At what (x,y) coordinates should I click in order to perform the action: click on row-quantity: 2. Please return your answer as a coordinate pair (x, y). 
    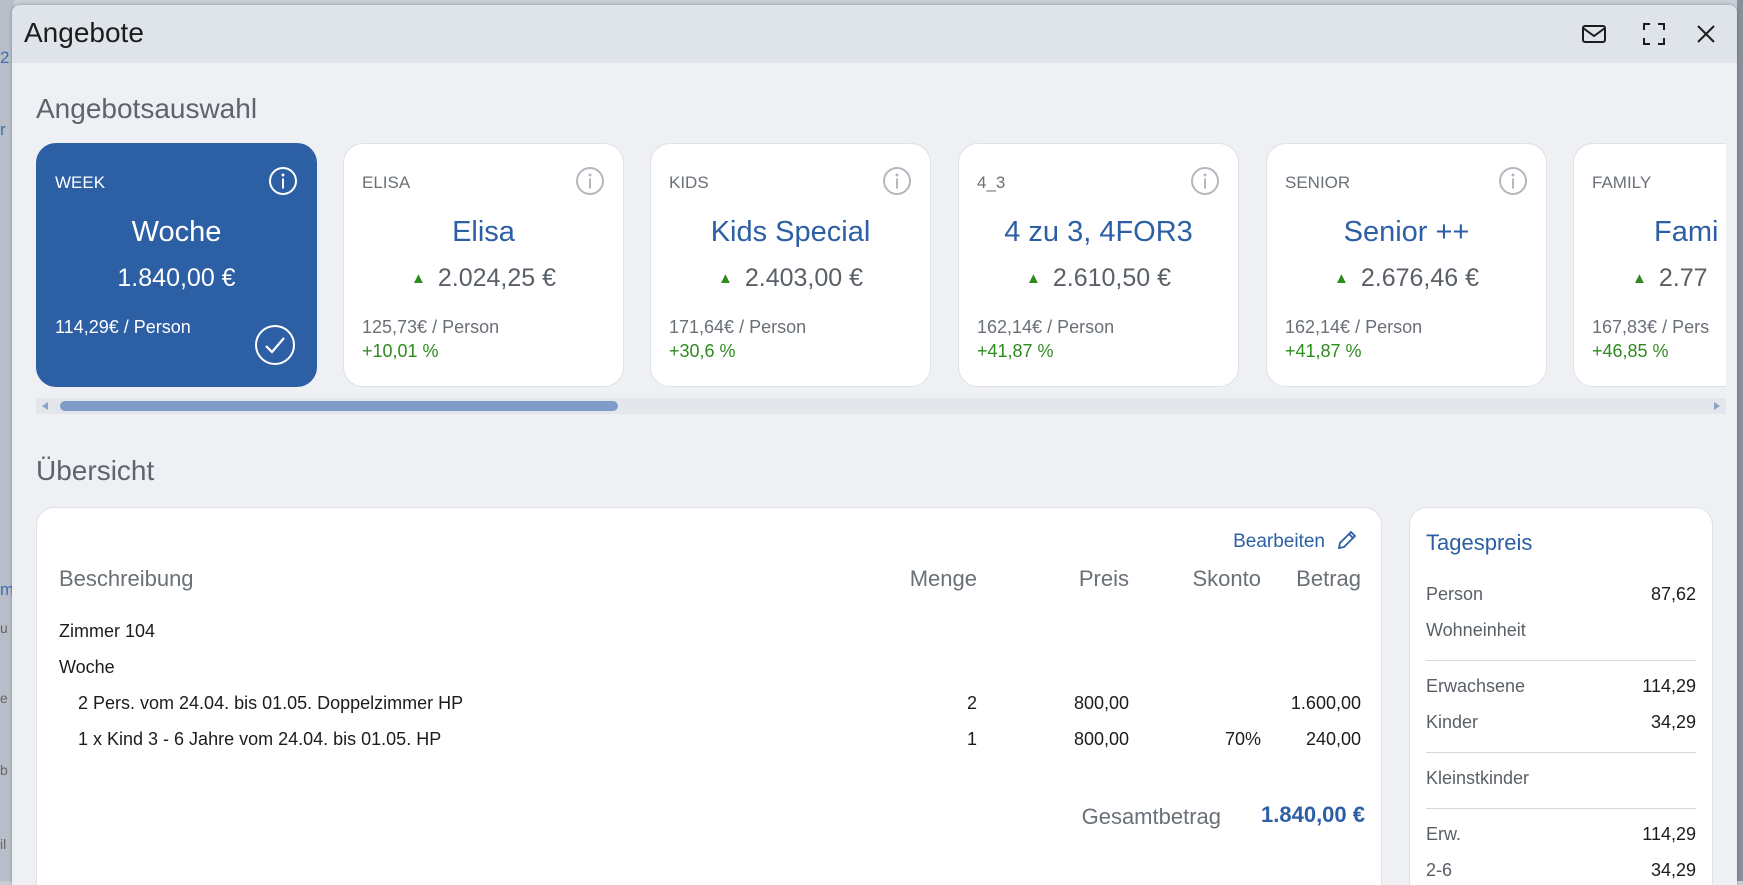
    Looking at the image, I should click on (971, 703).